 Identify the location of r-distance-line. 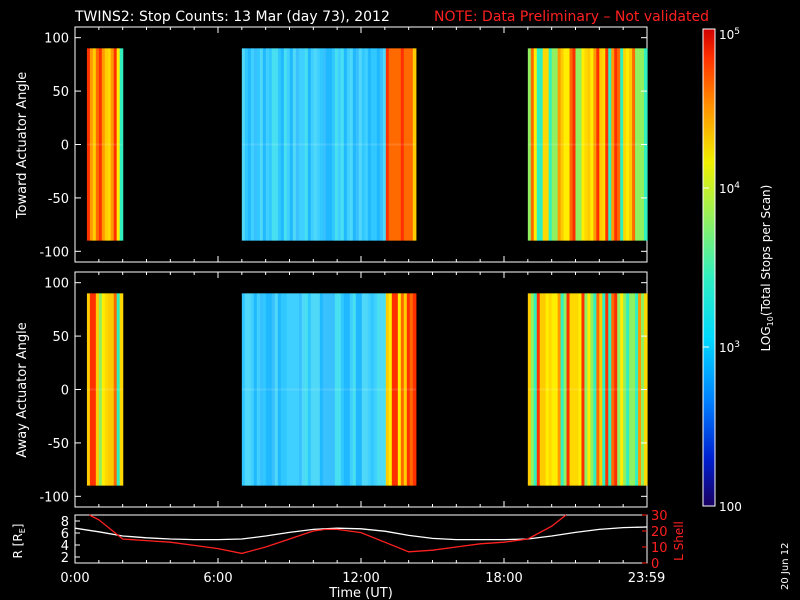
(361, 533).